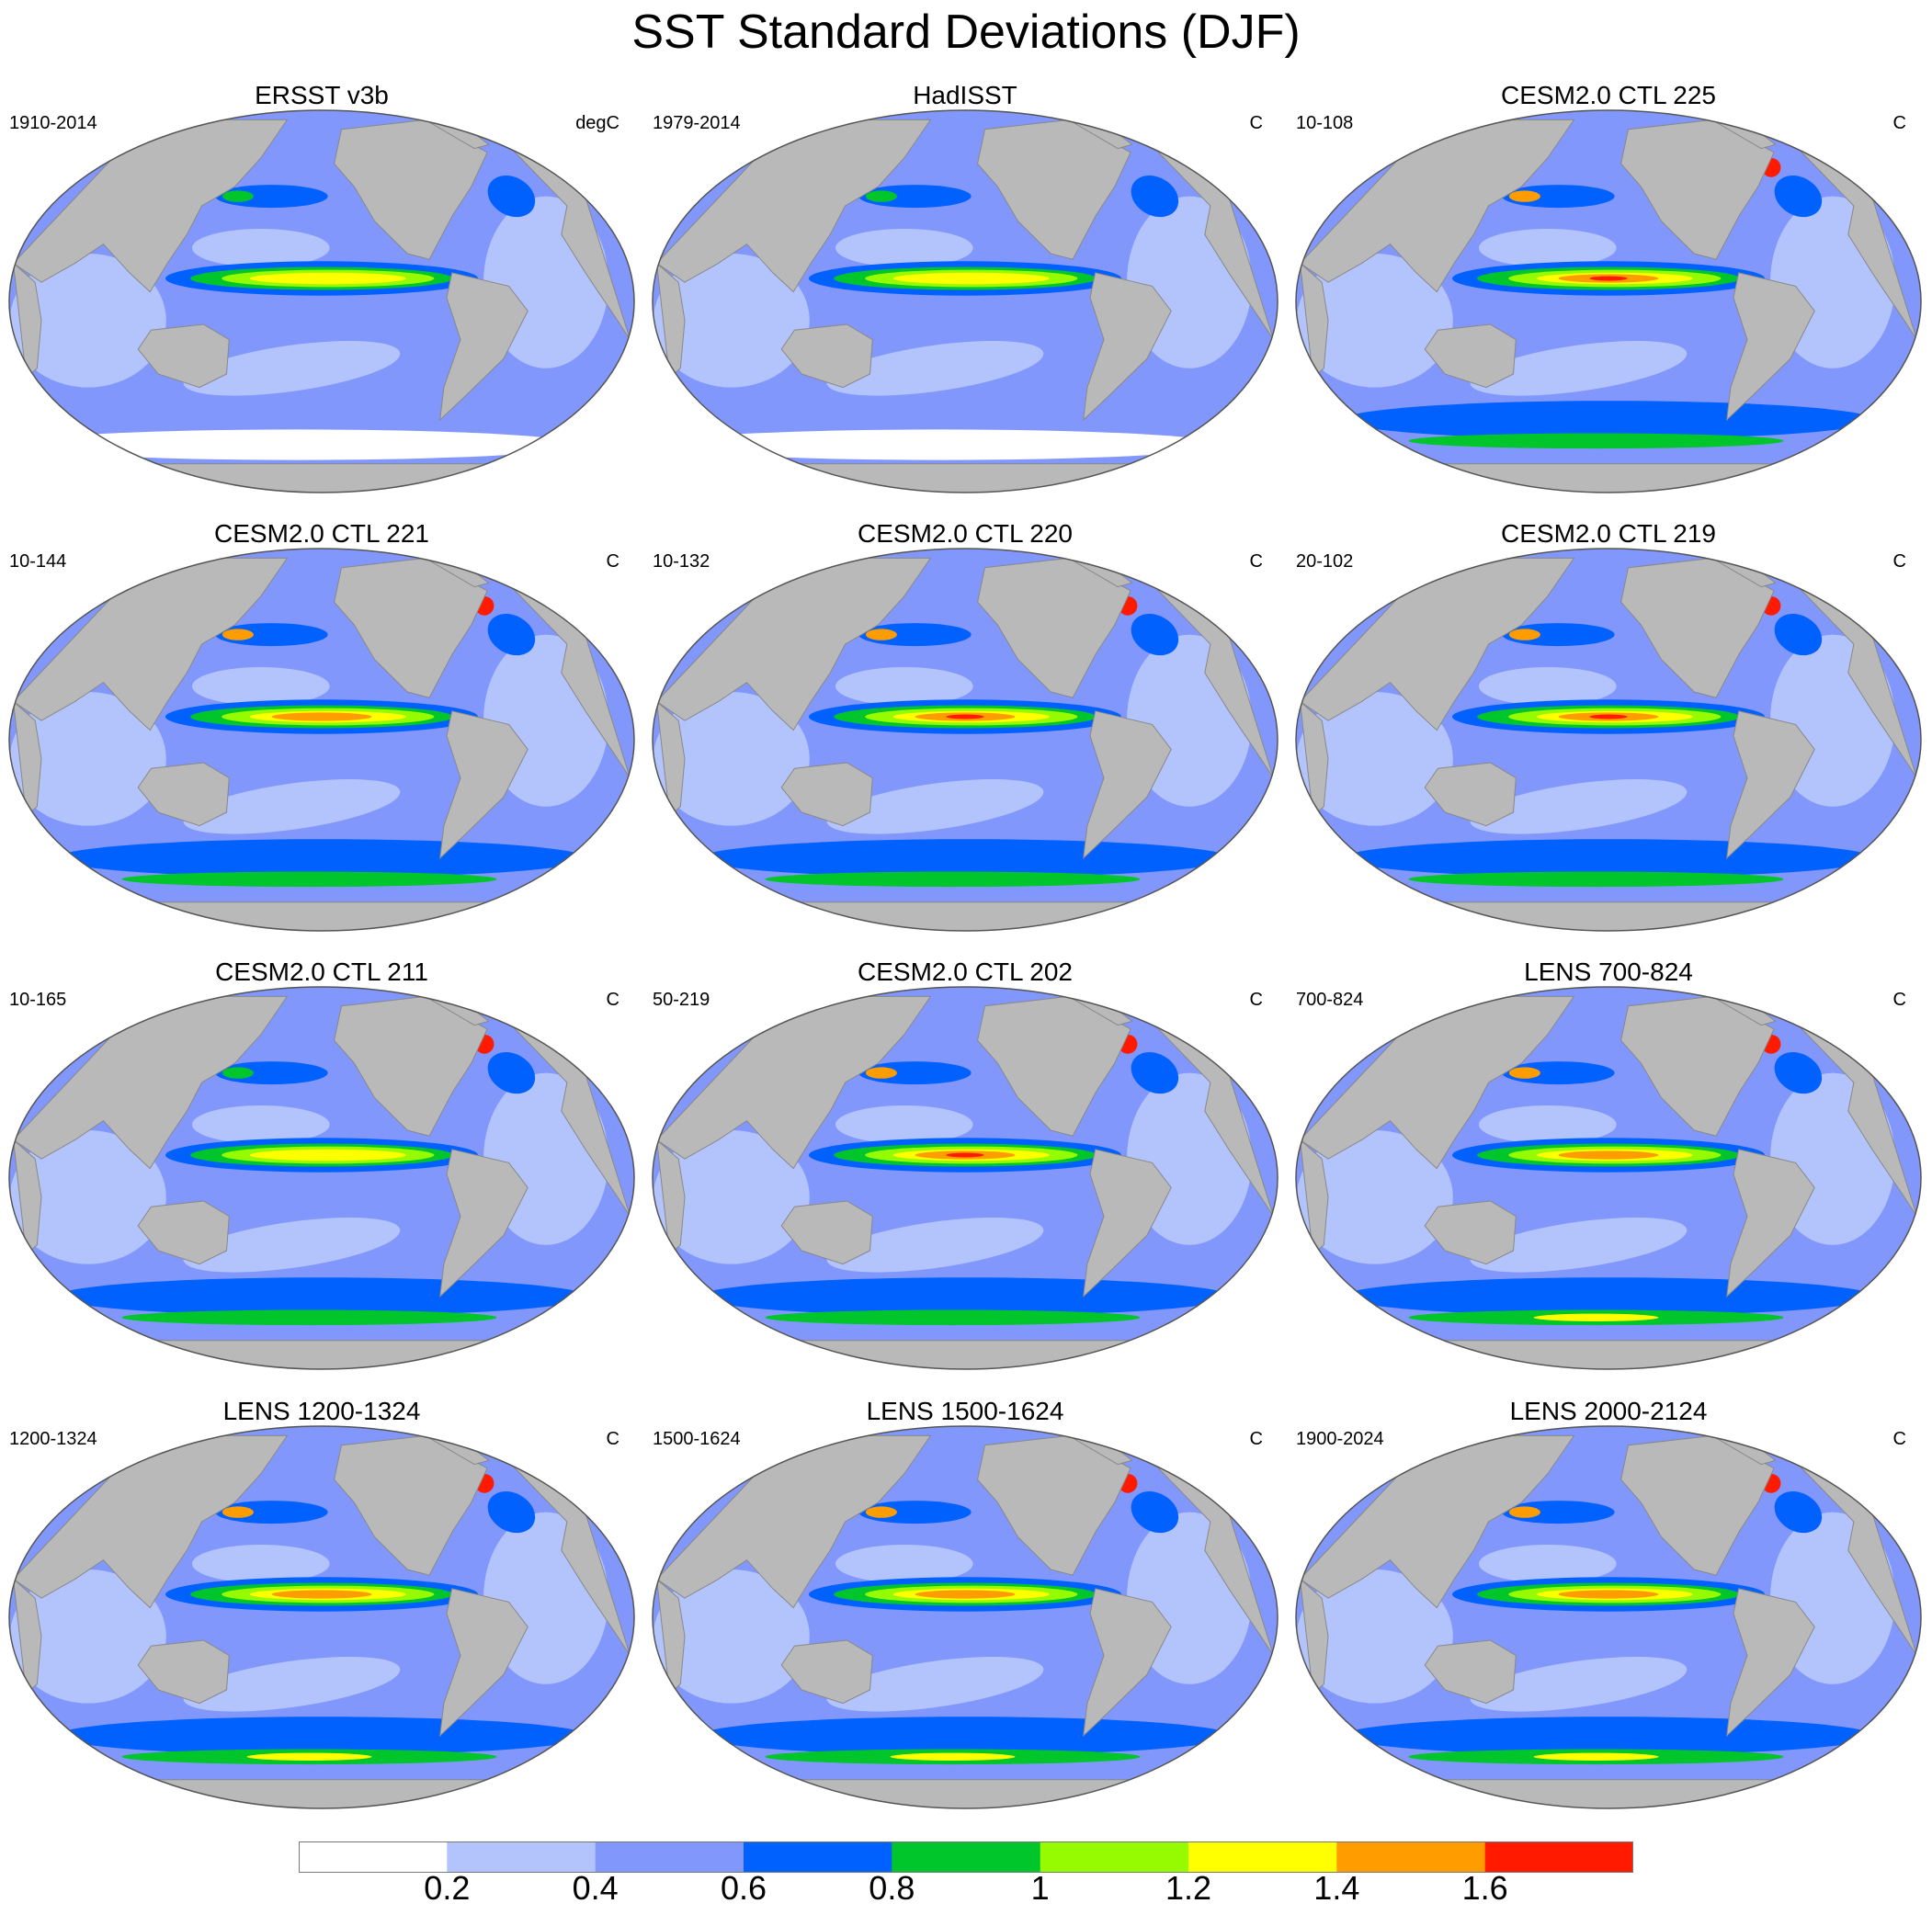  I want to click on map-panel: CESM2.0 CTL 221 10-144 C, so click(321, 739).